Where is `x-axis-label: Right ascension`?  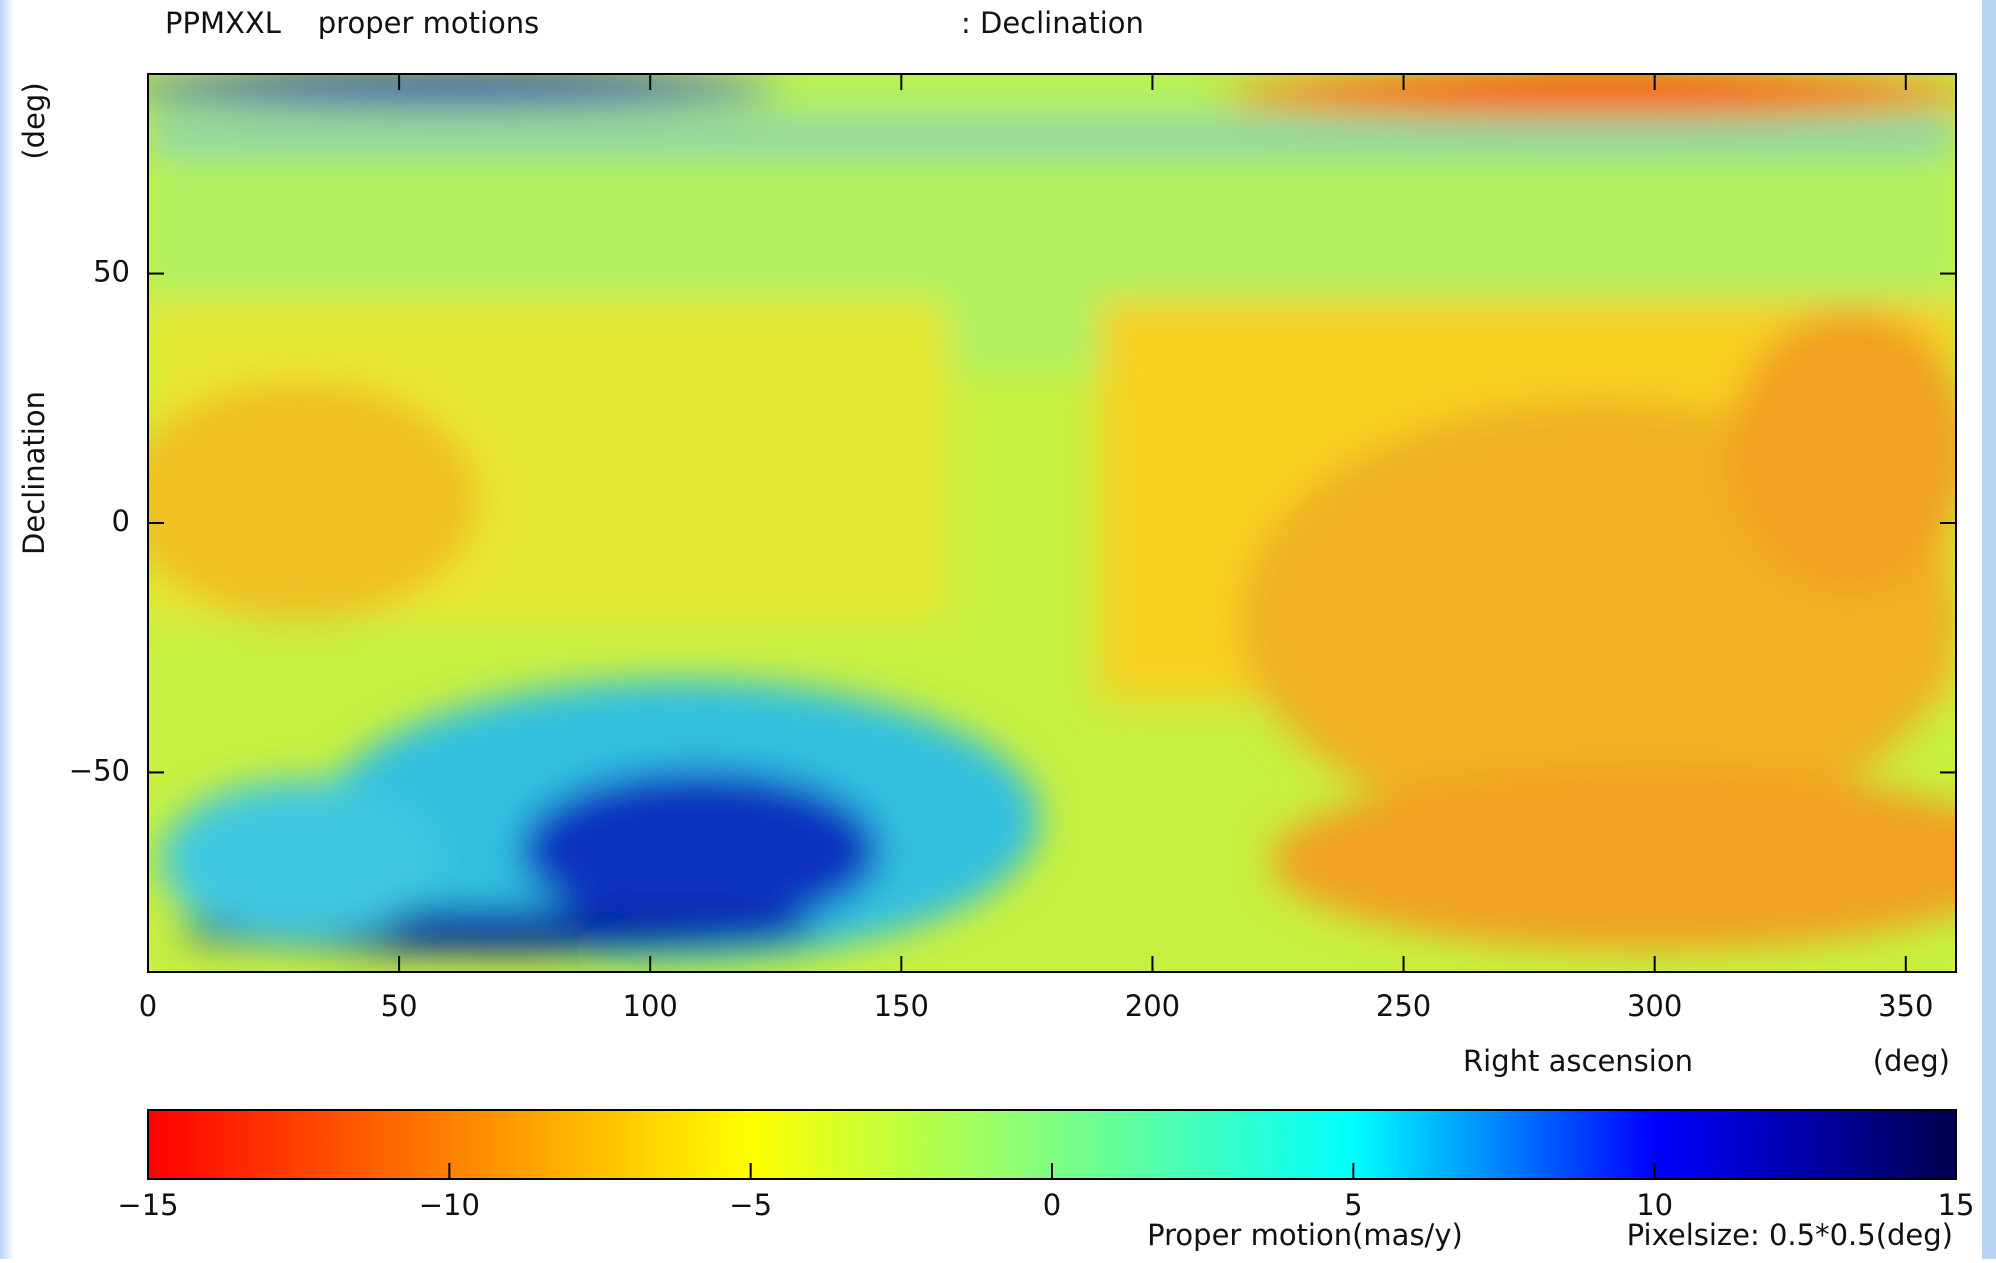 x-axis-label: Right ascension is located at coordinates (1578, 1061).